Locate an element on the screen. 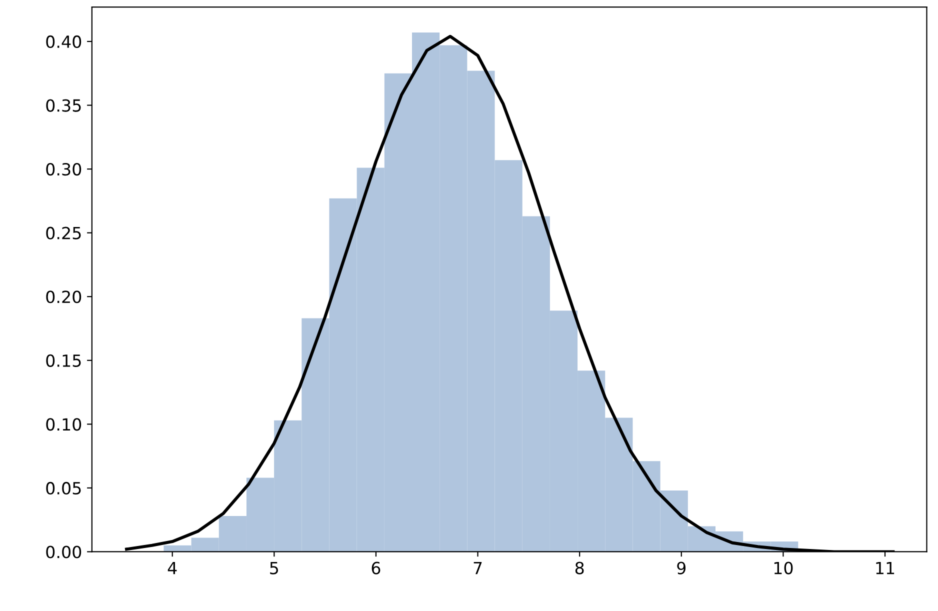  x-tick-label: 11 is located at coordinates (885, 568).